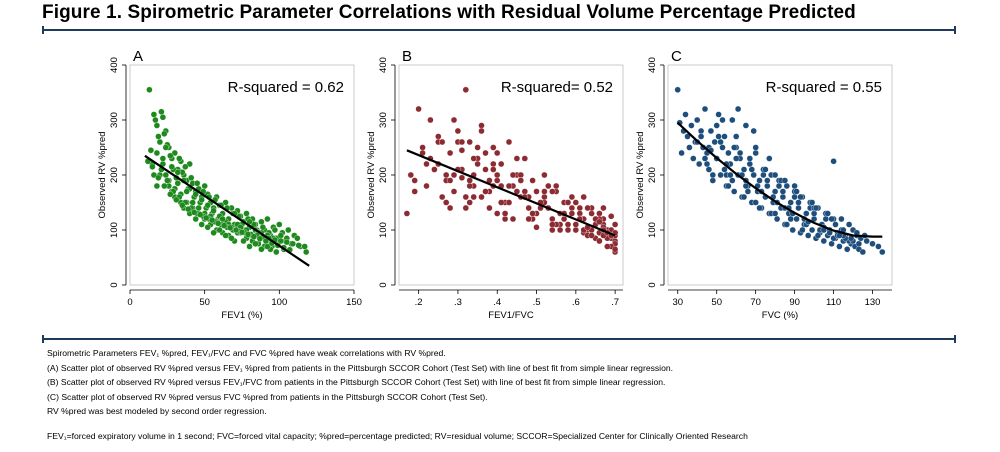  What do you see at coordinates (383, 284) in the screenshot?
I see `y-tick-label: 0` at bounding box center [383, 284].